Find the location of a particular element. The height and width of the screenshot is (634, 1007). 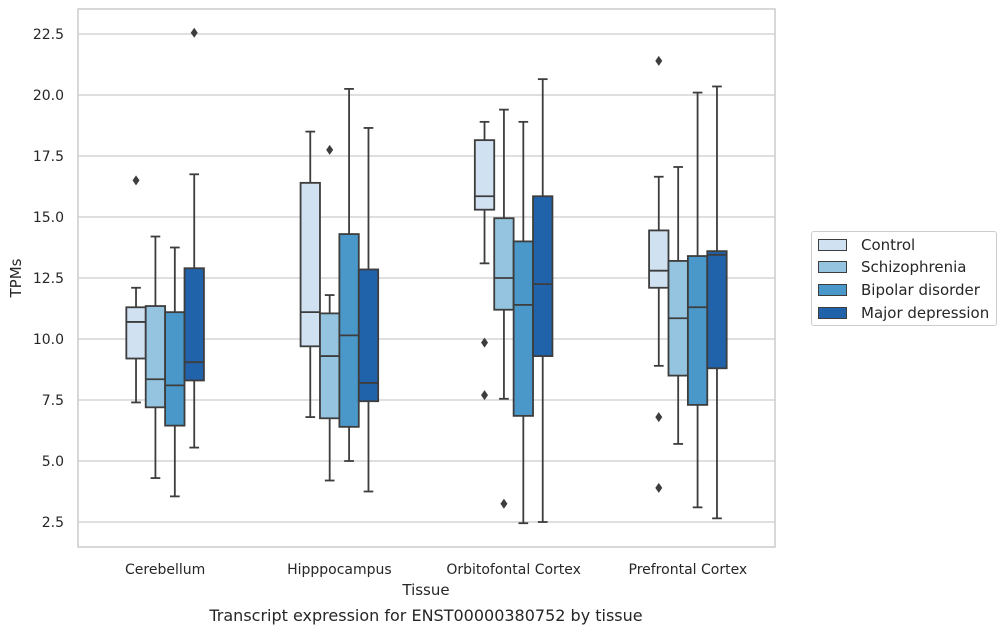

x-tick-label: Cerebellum is located at coordinates (165, 570).